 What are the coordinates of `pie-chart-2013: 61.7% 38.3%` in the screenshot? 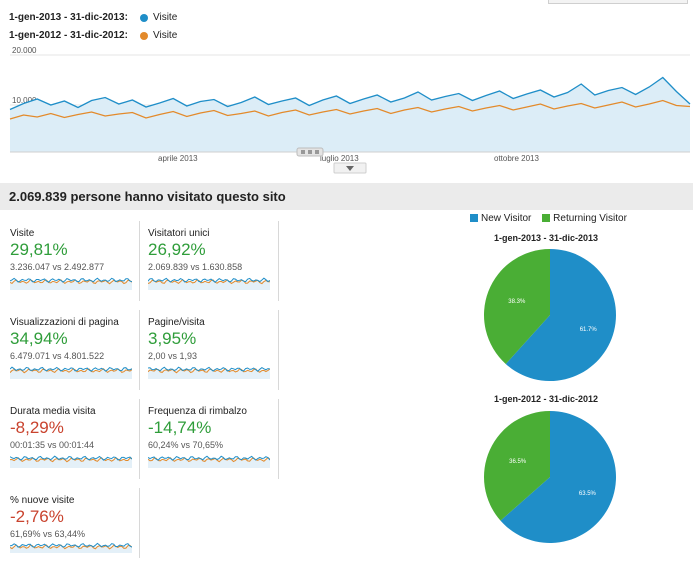 It's located at (550, 315).